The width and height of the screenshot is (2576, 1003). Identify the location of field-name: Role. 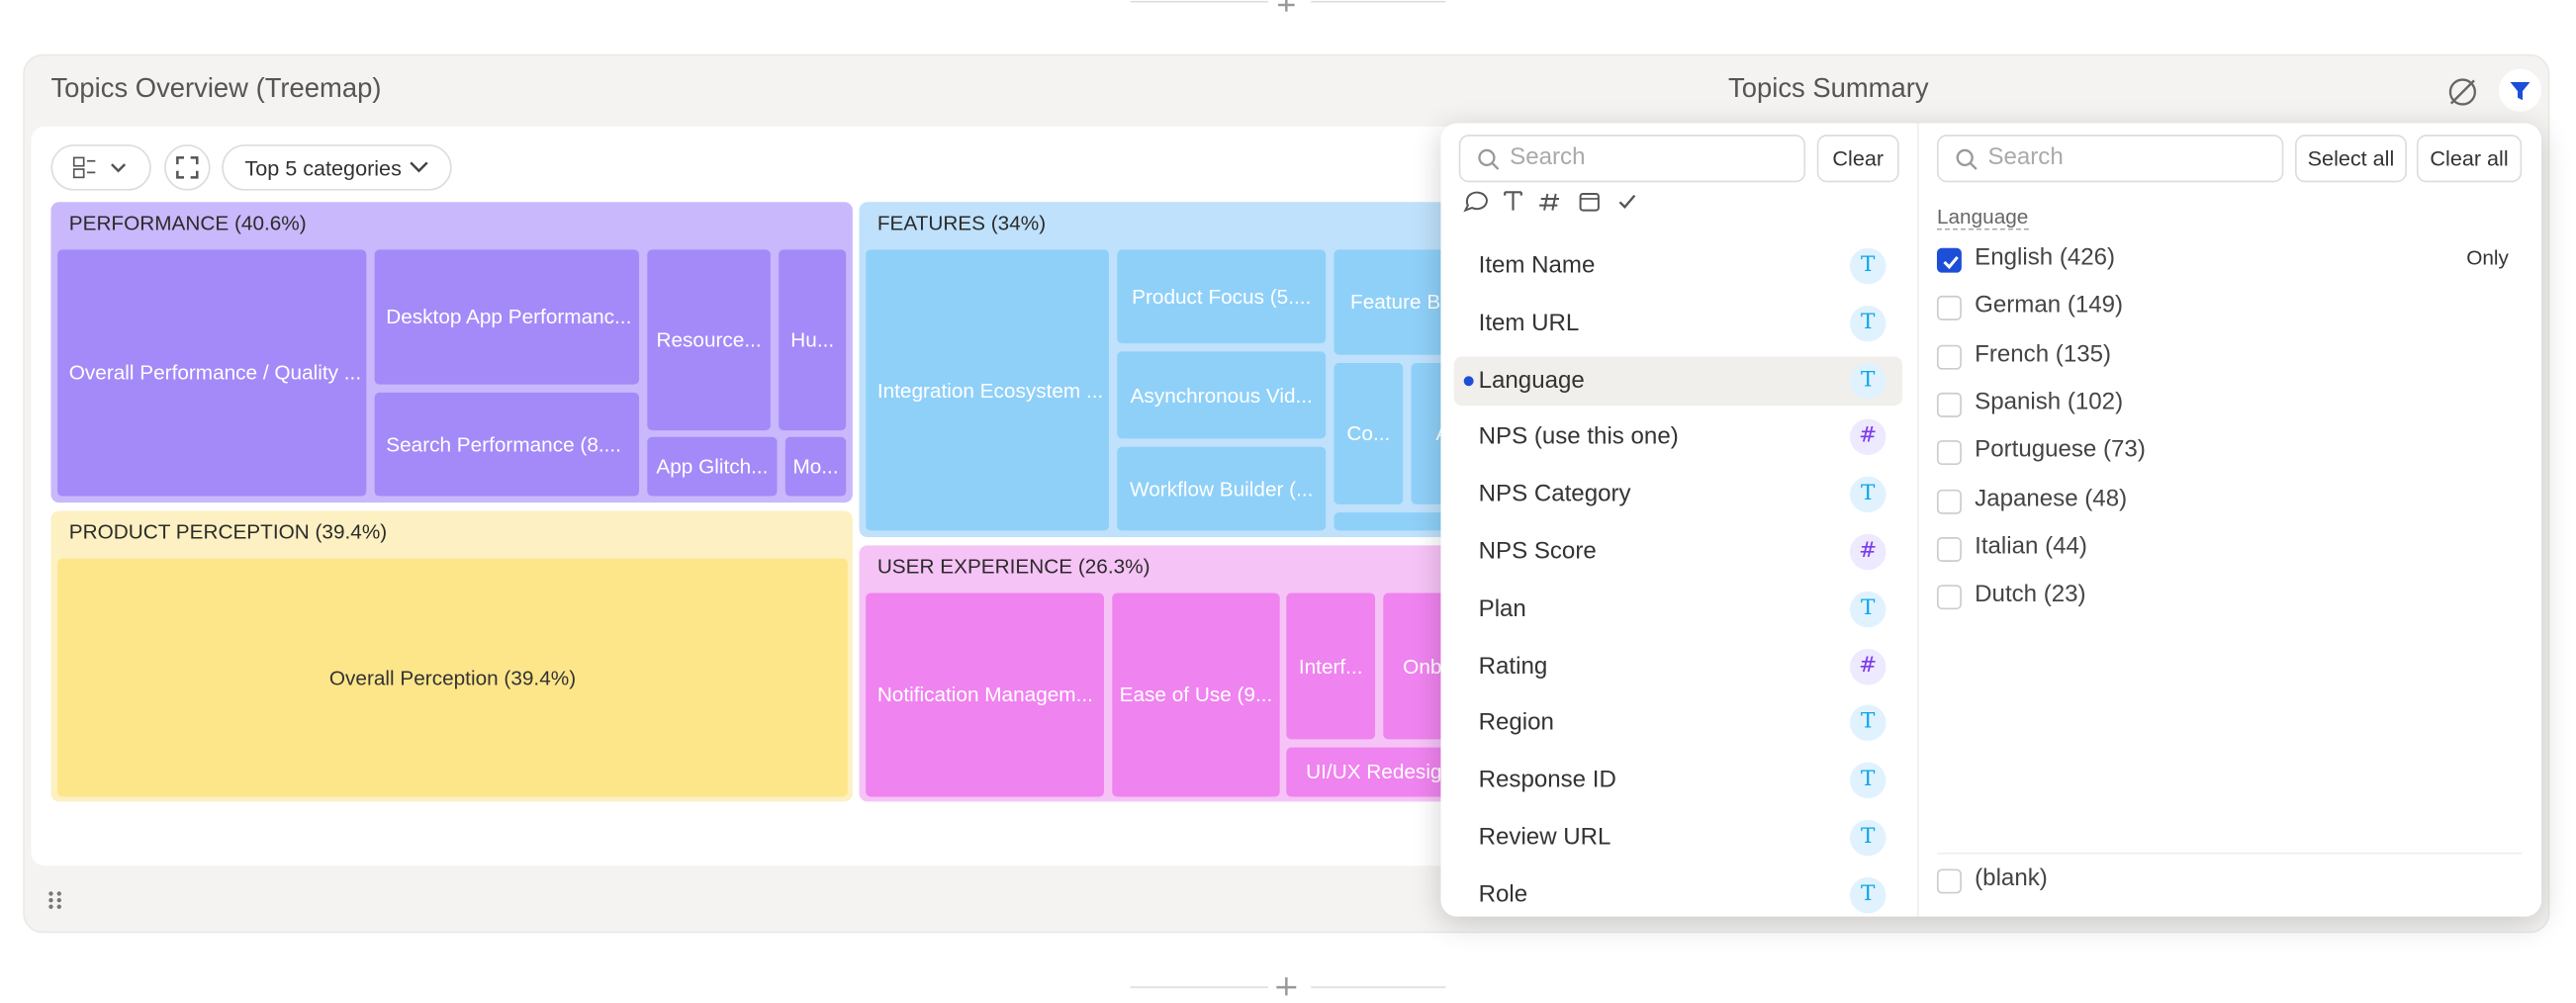
(1503, 895).